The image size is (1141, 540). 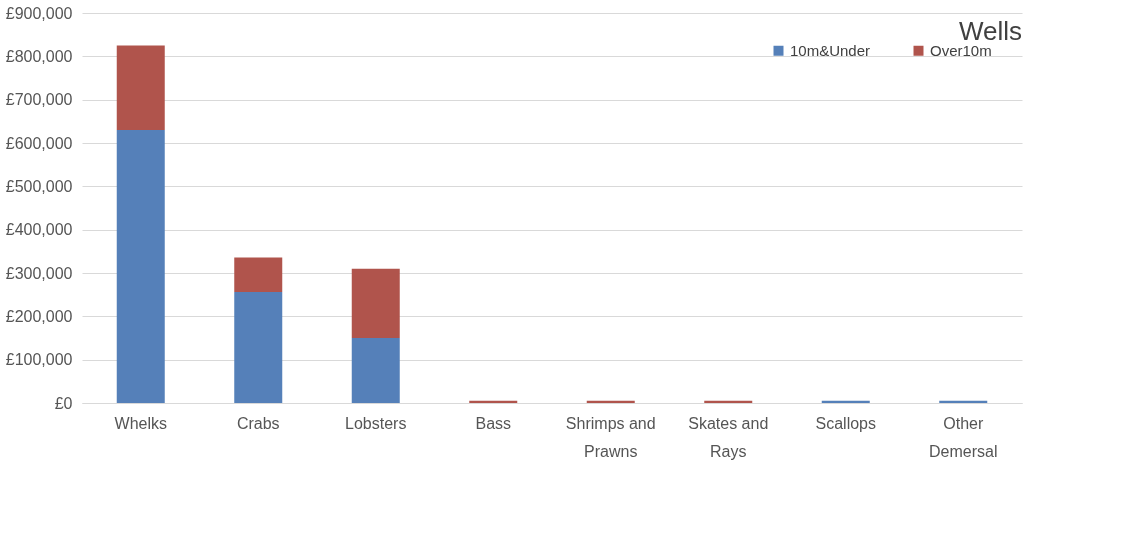 I want to click on y-tick-label: £600,000, so click(x=39, y=143).